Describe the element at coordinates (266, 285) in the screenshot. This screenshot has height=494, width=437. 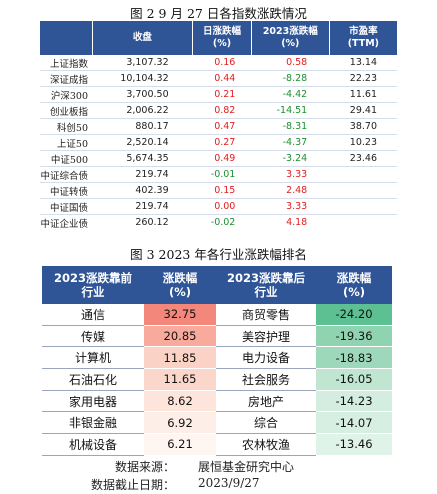
I see `header-bottom-industry: 2023涨跌靠后 行业` at that location.